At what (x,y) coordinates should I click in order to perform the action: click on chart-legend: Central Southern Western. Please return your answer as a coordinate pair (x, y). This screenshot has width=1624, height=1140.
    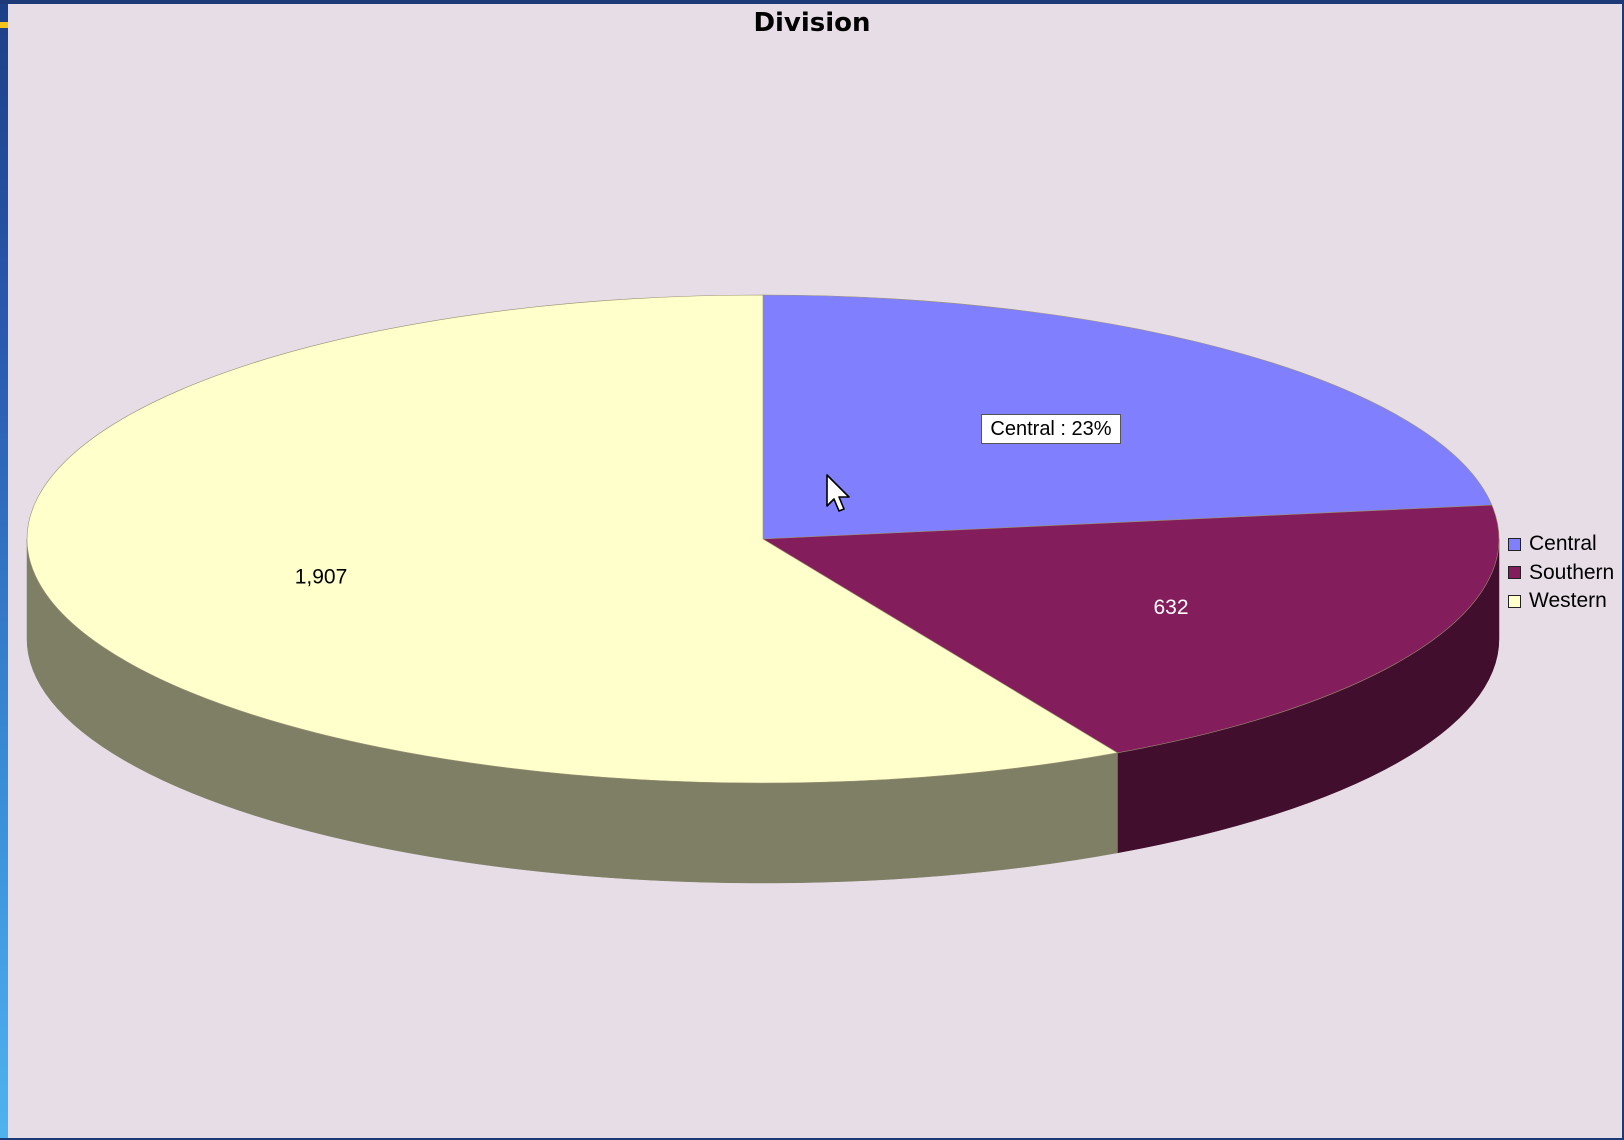
    Looking at the image, I should click on (1561, 573).